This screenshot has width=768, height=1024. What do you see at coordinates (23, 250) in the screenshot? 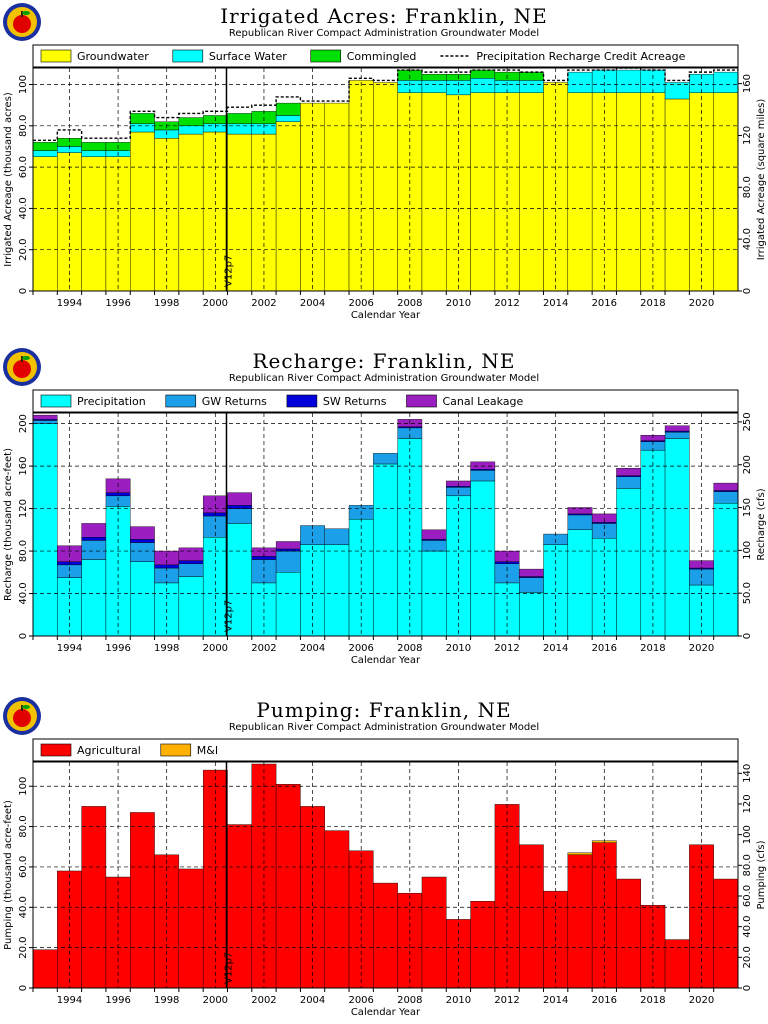
I see `y-tick-label: 20.0` at bounding box center [23, 250].